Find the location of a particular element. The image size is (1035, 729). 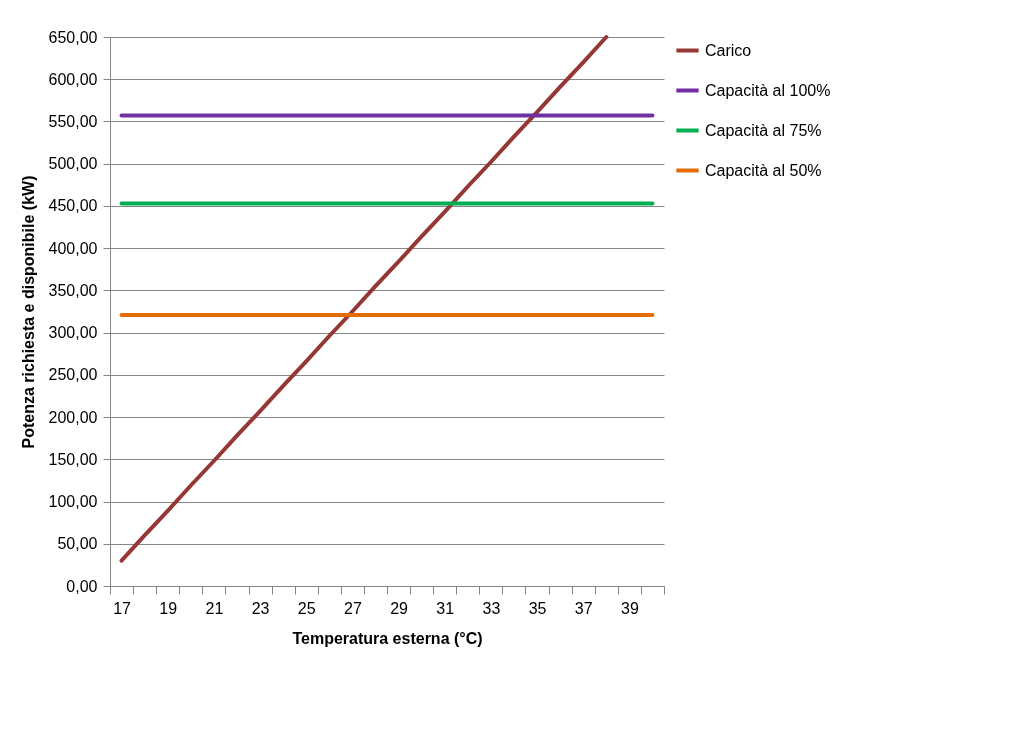

y-tick-label: 550,00 is located at coordinates (73, 121).